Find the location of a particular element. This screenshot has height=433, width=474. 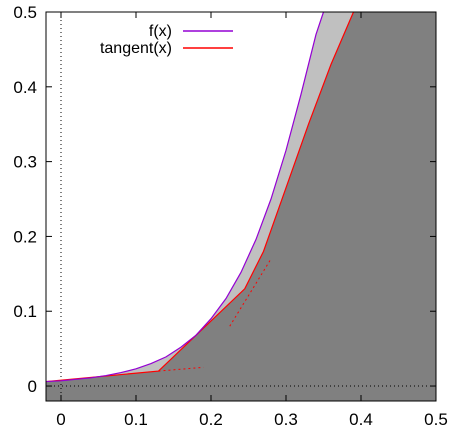

x-tick-label: 0 is located at coordinates (60, 419).